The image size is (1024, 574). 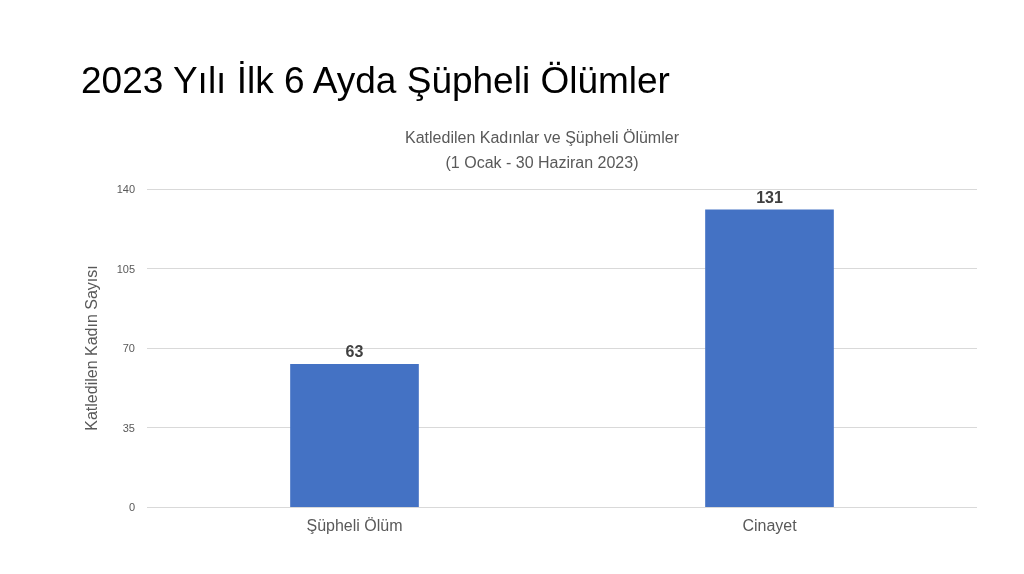 I want to click on y-tick-label: 35, so click(x=128, y=427).